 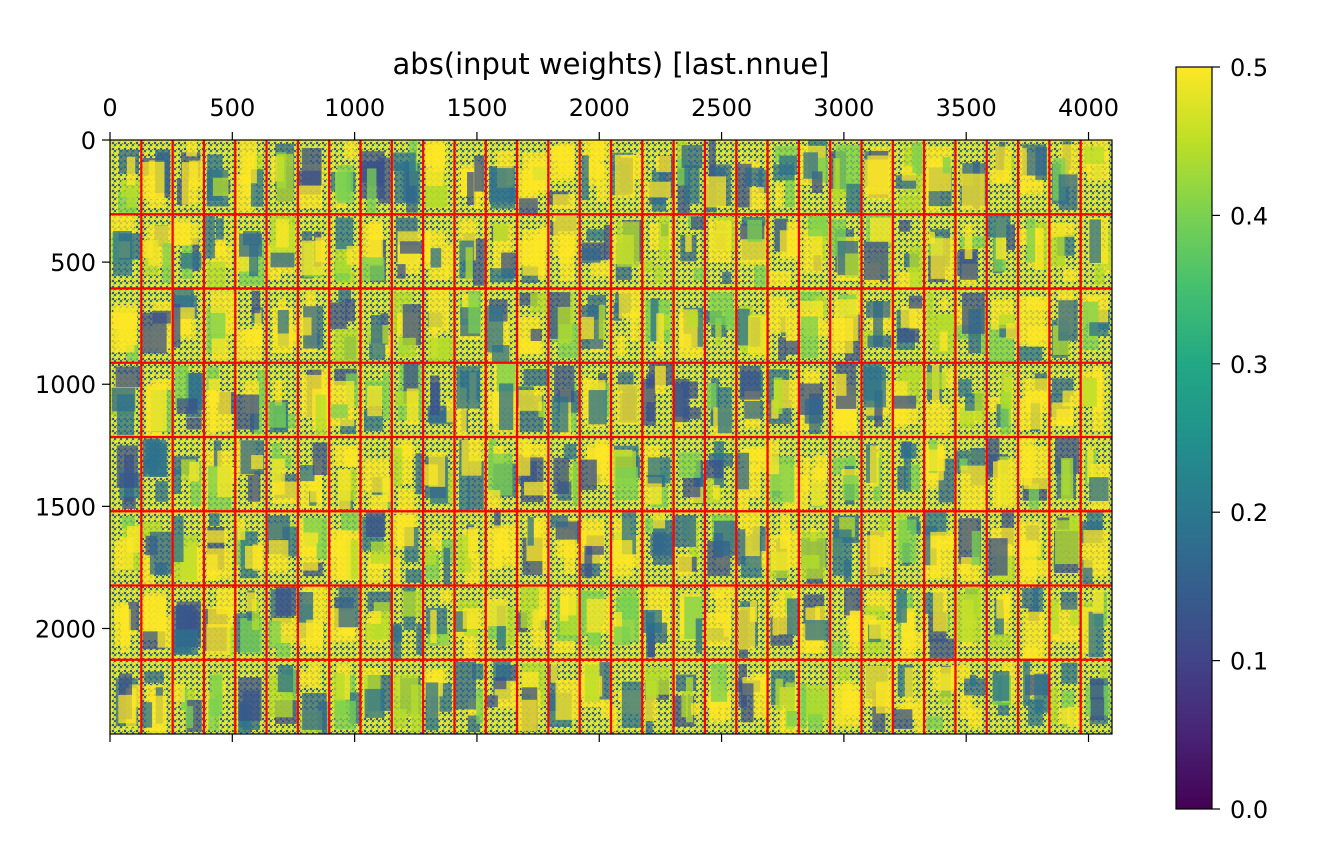 What do you see at coordinates (1249, 810) in the screenshot?
I see `colorbar-tick-label: 0.0` at bounding box center [1249, 810].